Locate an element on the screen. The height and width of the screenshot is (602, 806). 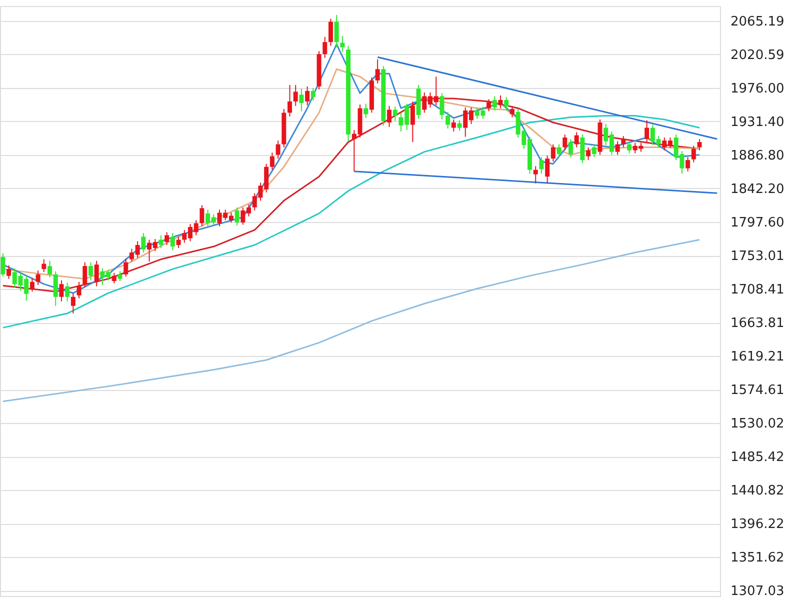
y-tick-label: 1574.61 is located at coordinates (757, 390).